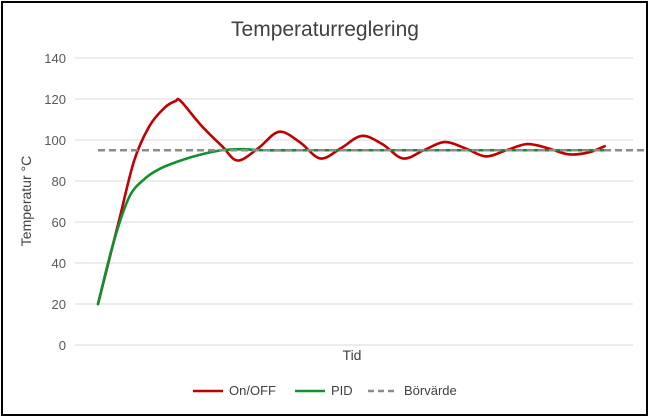 The height and width of the screenshot is (419, 649). What do you see at coordinates (252, 390) in the screenshot?
I see `legend-label-on-off: On/OFF` at bounding box center [252, 390].